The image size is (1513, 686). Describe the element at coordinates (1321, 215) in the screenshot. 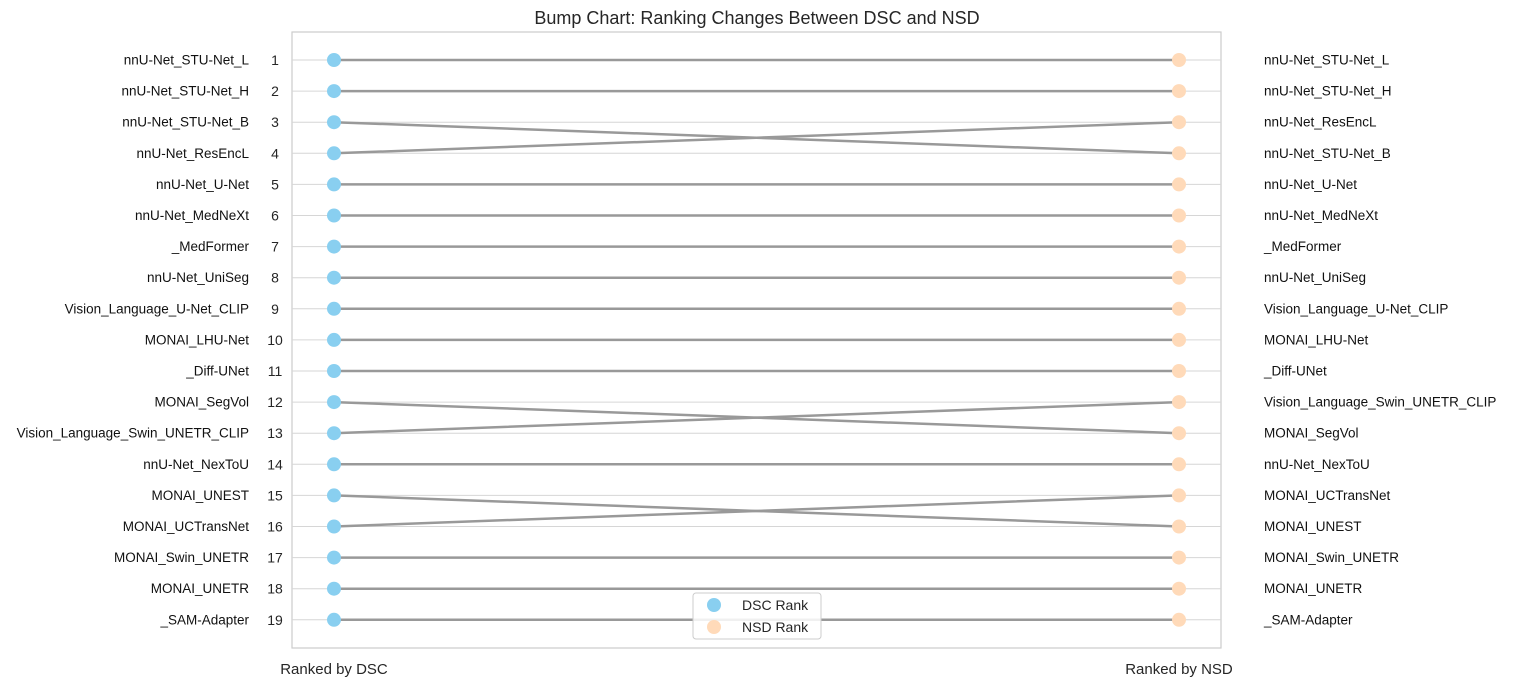

I see `nsd-method-label: nnU-Net_MedNeXt` at that location.